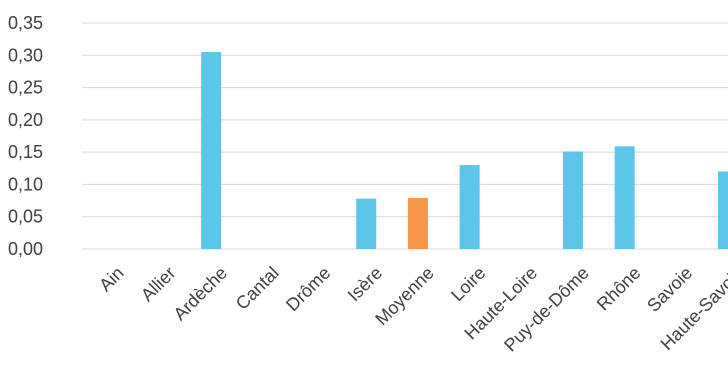  I want to click on x-tick-label: Ardèche, so click(201, 294).